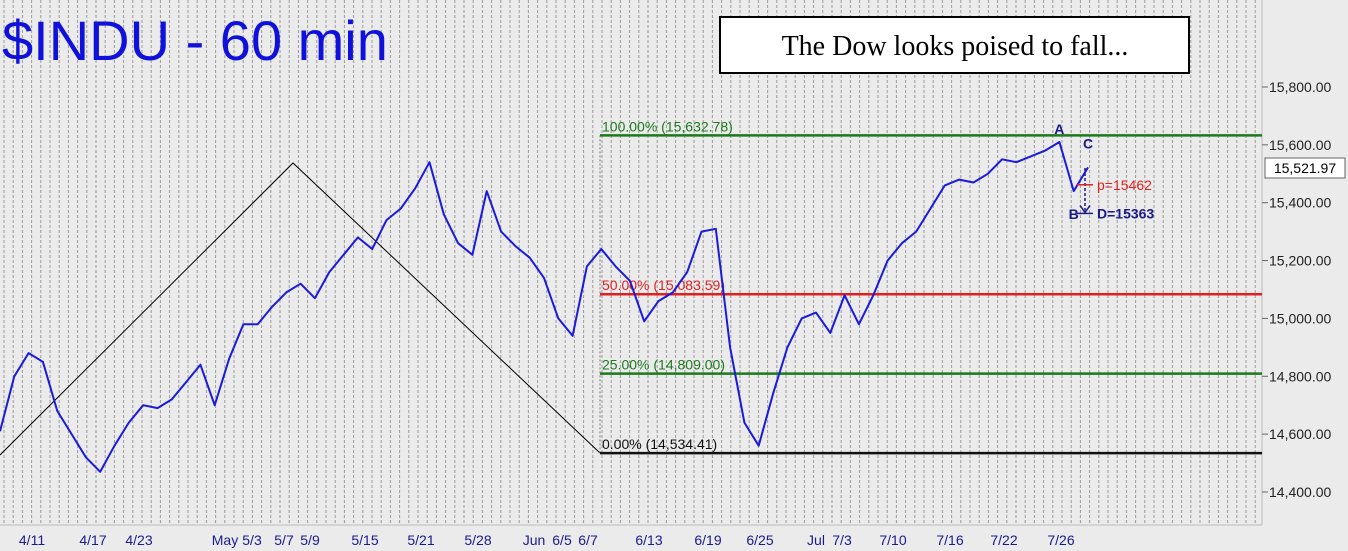  I want to click on x-tick-label: 4/11, so click(32, 540).